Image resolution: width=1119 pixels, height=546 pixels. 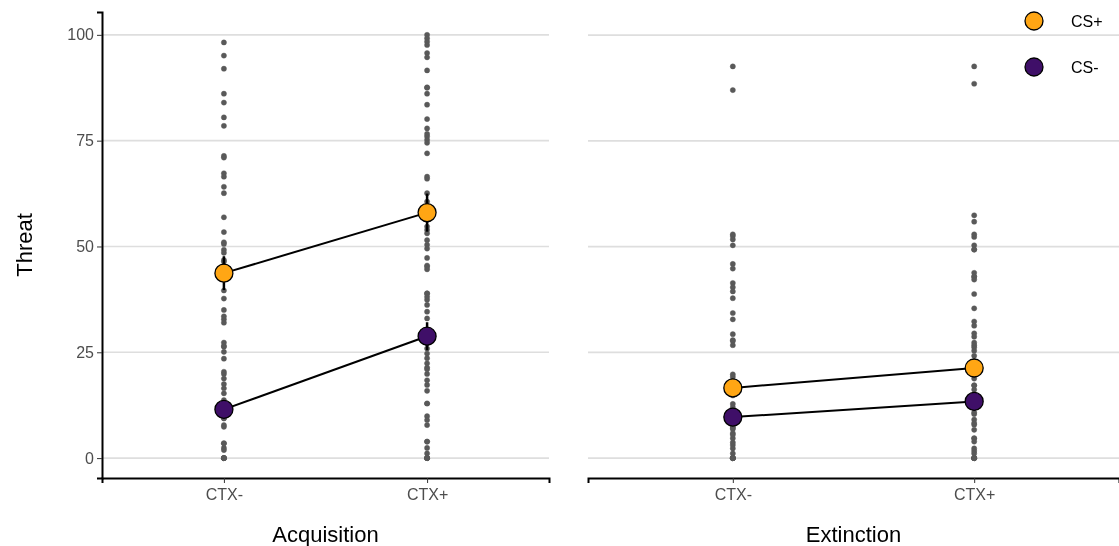 I want to click on y-tick-label: 50, so click(x=85, y=247).